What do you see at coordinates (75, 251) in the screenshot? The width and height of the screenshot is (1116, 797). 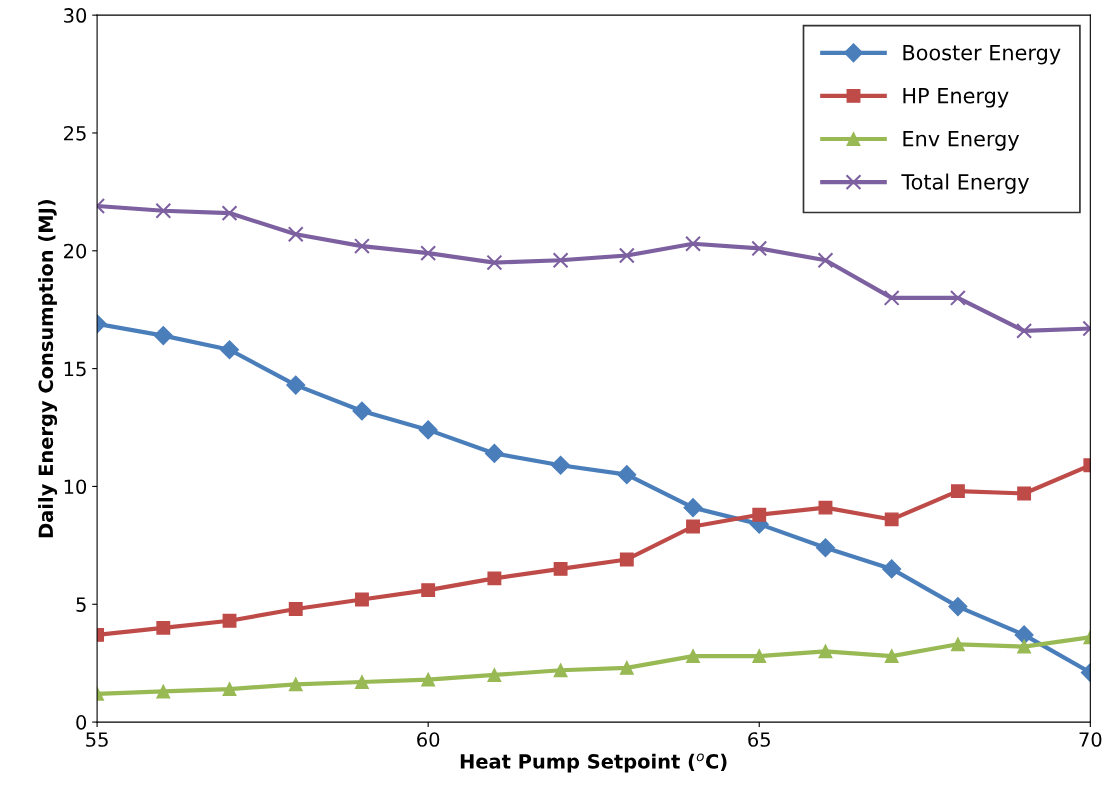 I see `y-tick-label: 20` at bounding box center [75, 251].